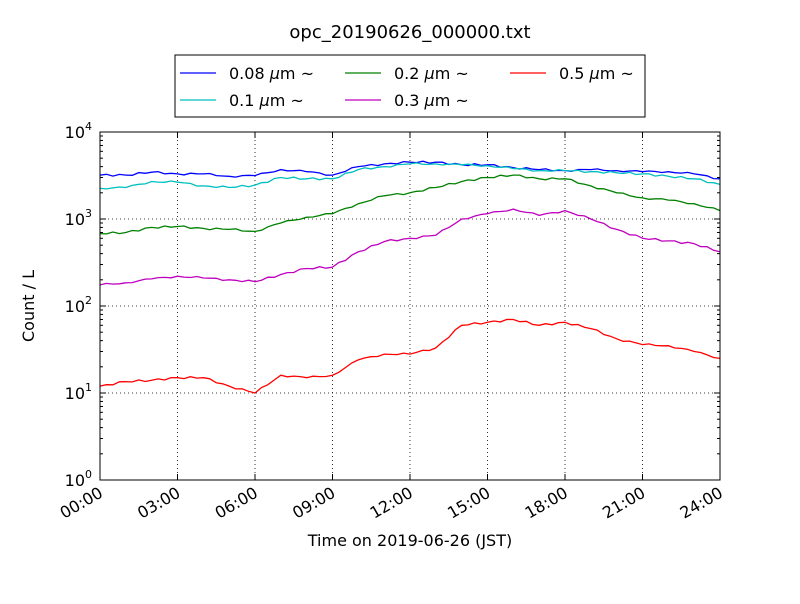  What do you see at coordinates (409, 540) in the screenshot?
I see `x-axis-label: Time on 2019-06-26 (JST)` at bounding box center [409, 540].